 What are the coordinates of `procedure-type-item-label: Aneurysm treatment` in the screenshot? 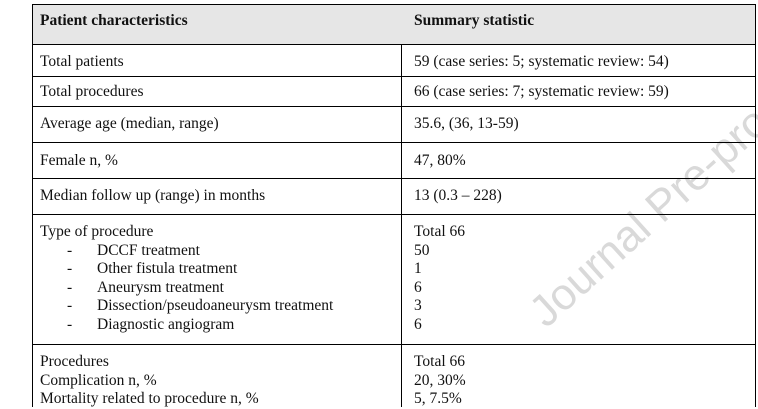 It's located at (160, 287).